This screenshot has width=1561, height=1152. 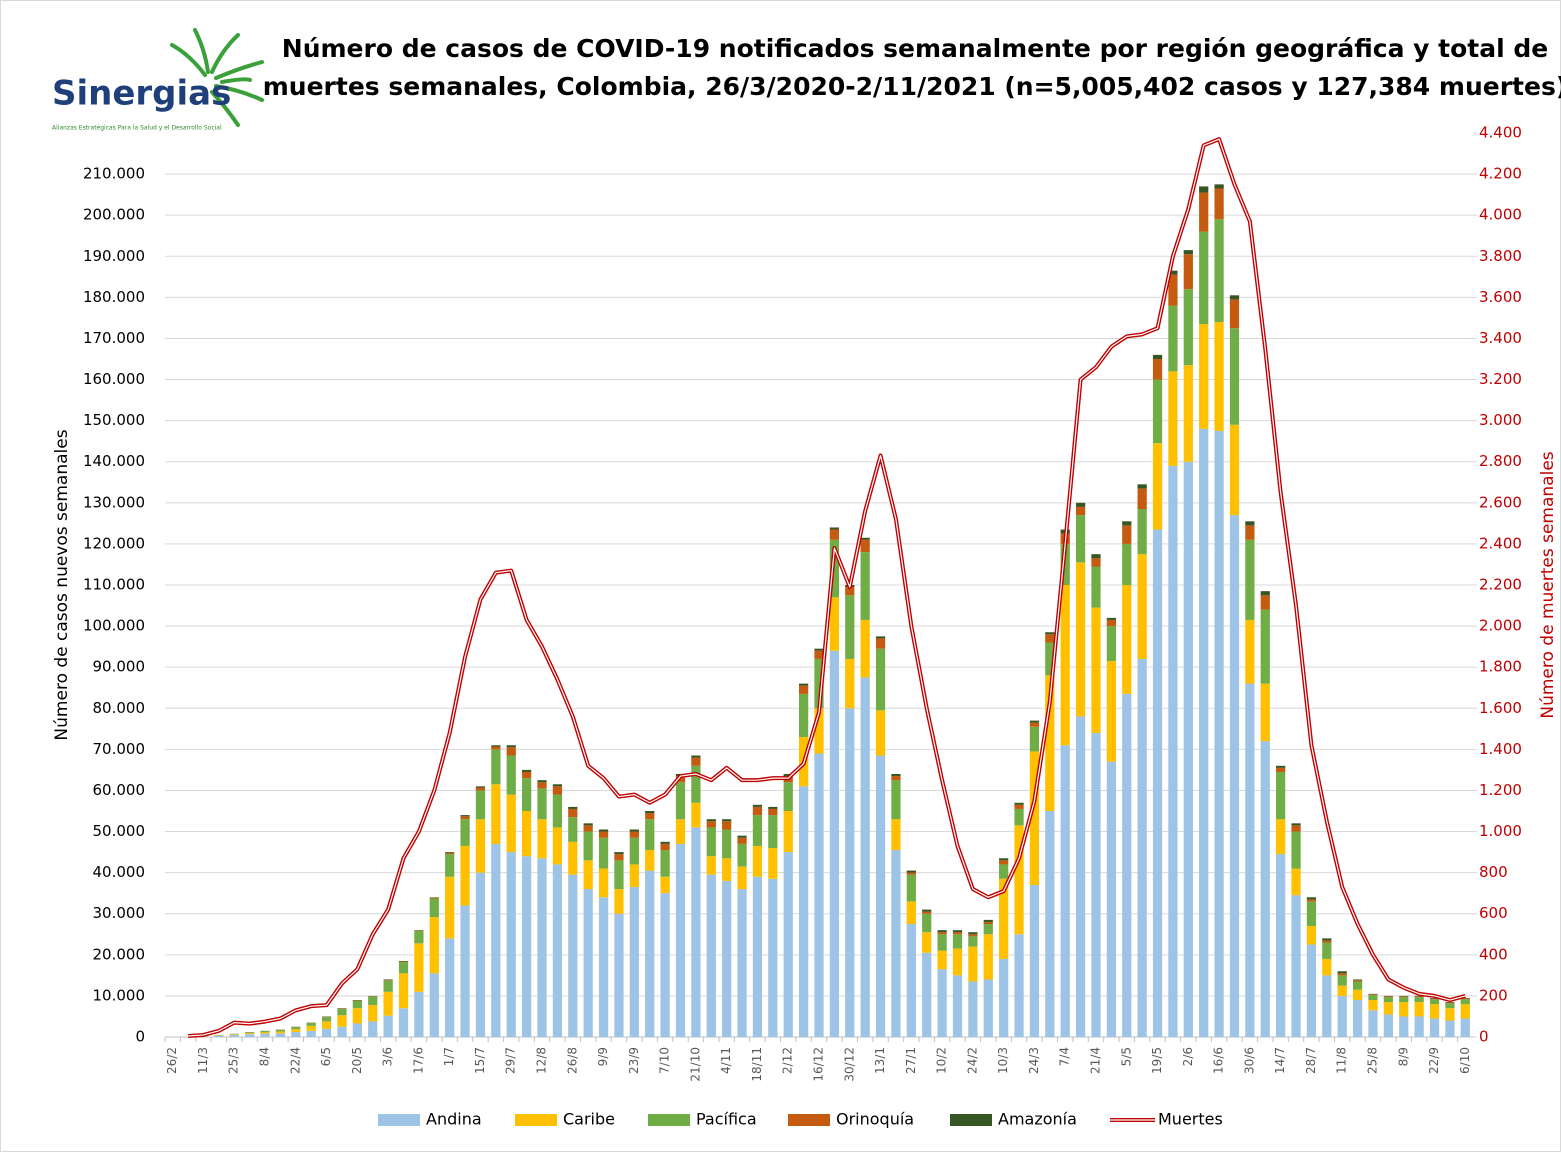 I want to click on x-tick-label: 22/9, so click(x=1434, y=1060).